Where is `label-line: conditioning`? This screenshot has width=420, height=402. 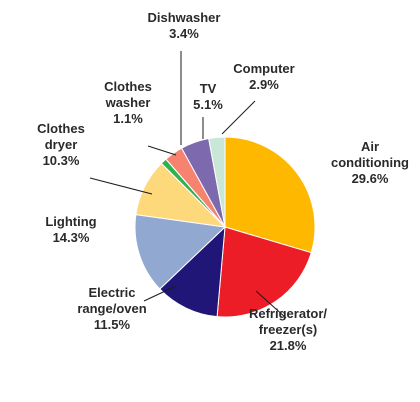
label-line: conditioning is located at coordinates (370, 162).